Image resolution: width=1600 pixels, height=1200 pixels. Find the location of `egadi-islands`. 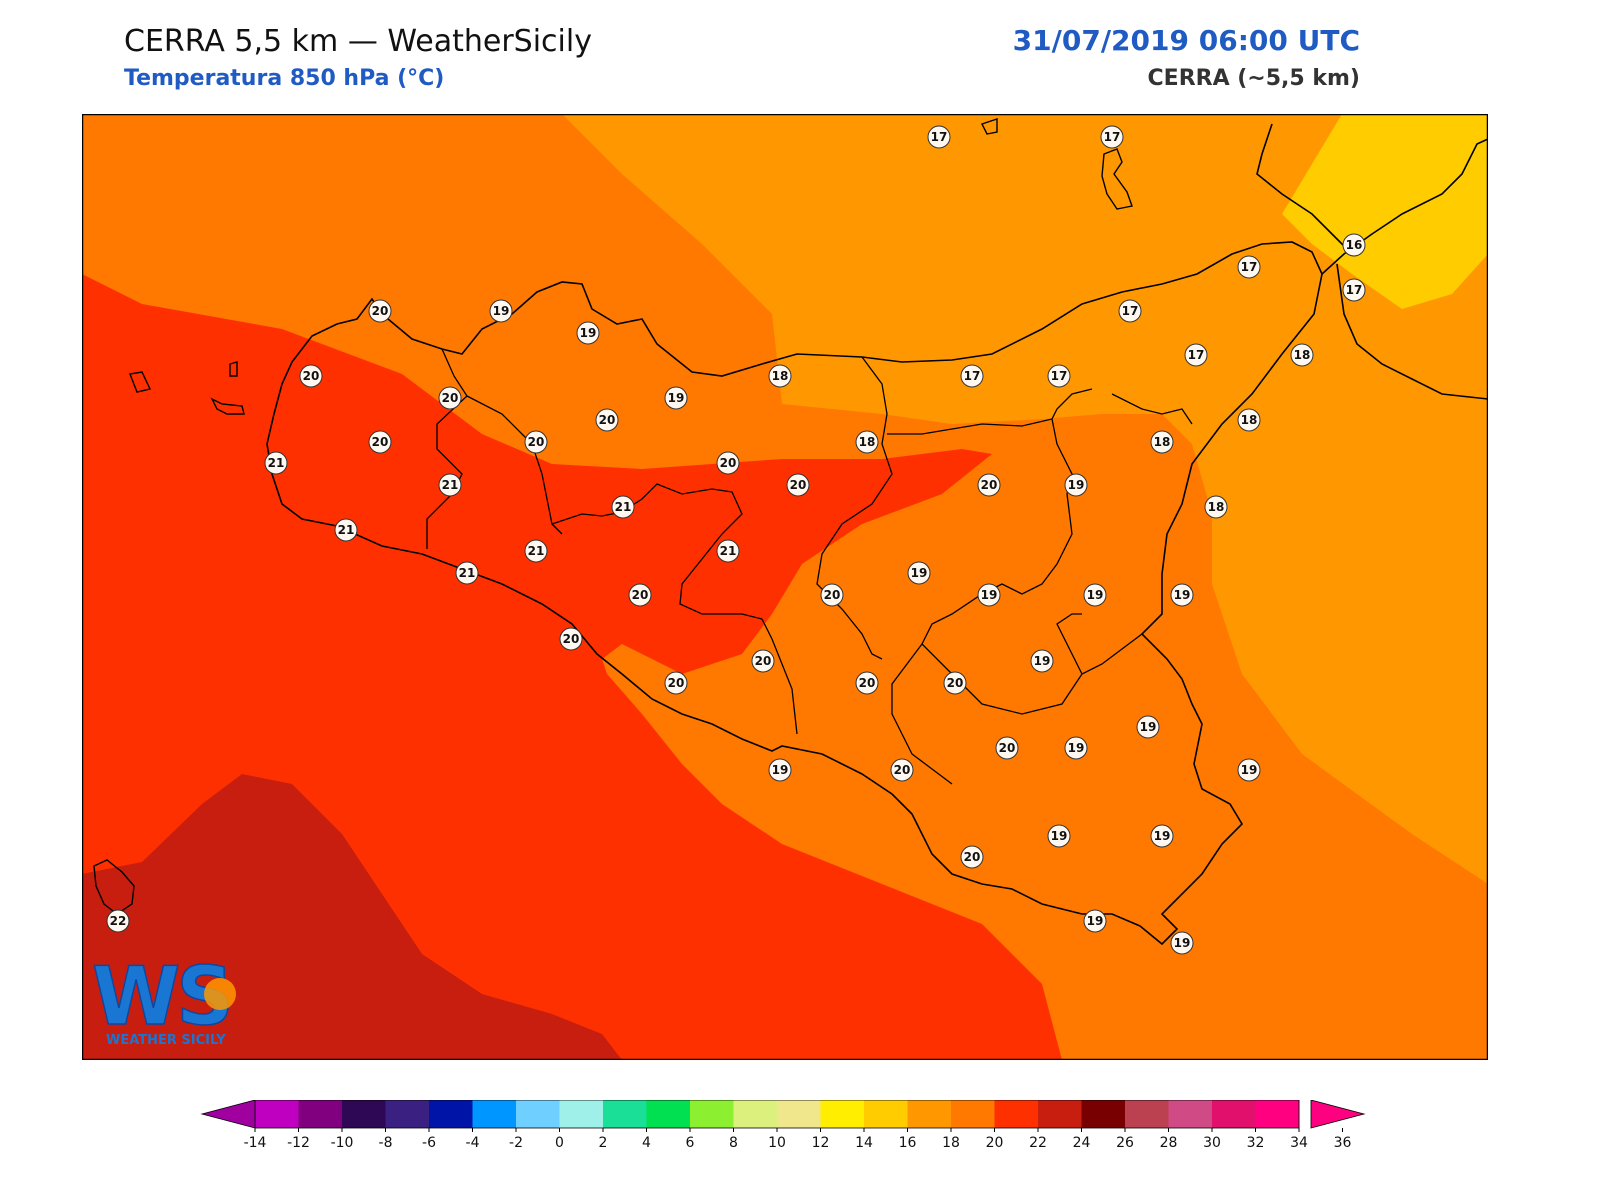

egadi-islands is located at coordinates (187, 388).